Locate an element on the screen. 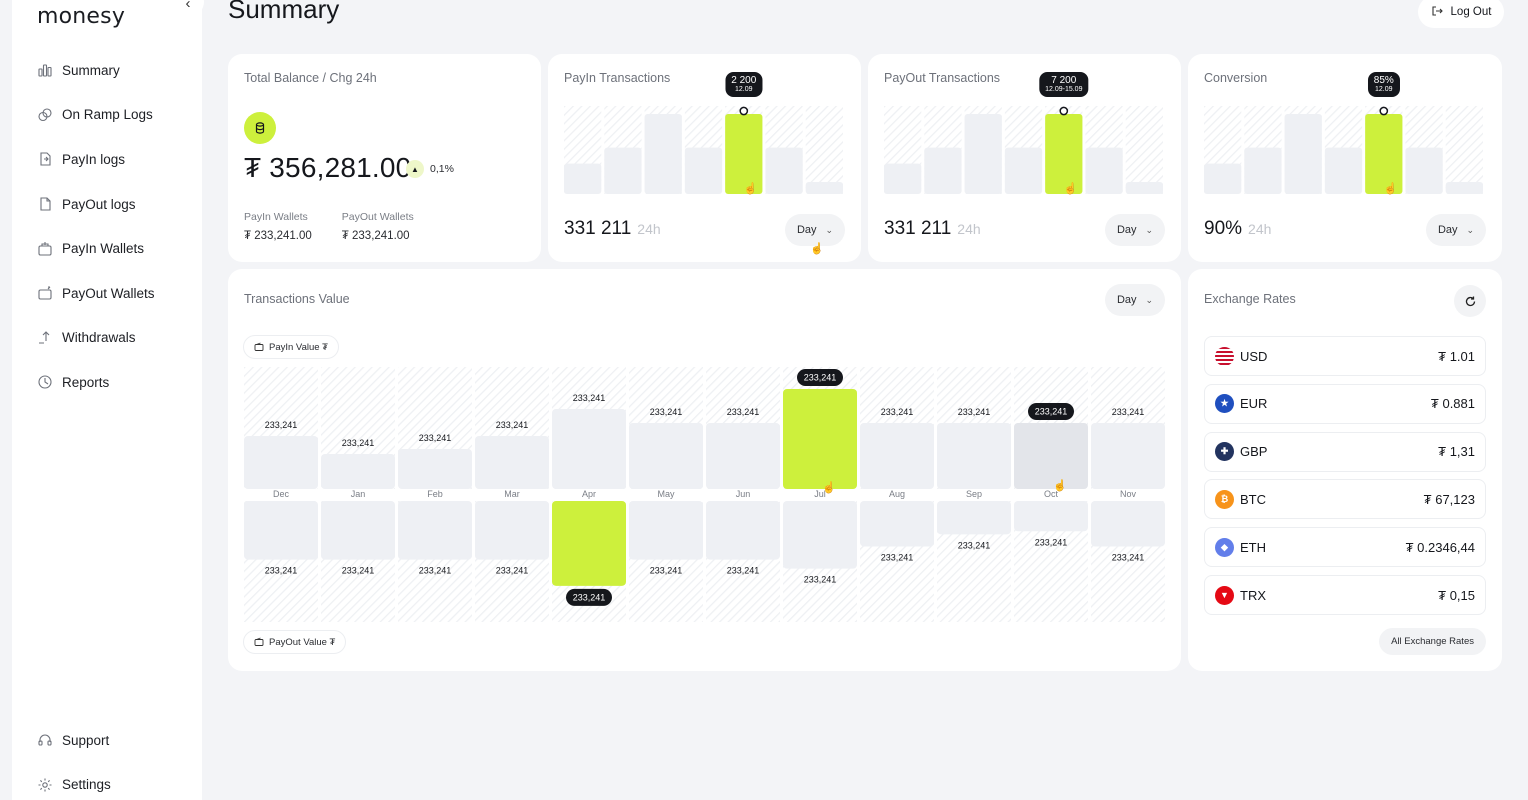 Image resolution: width=1528 pixels, height=800 pixels. app-logo: monesy is located at coordinates (81, 16).